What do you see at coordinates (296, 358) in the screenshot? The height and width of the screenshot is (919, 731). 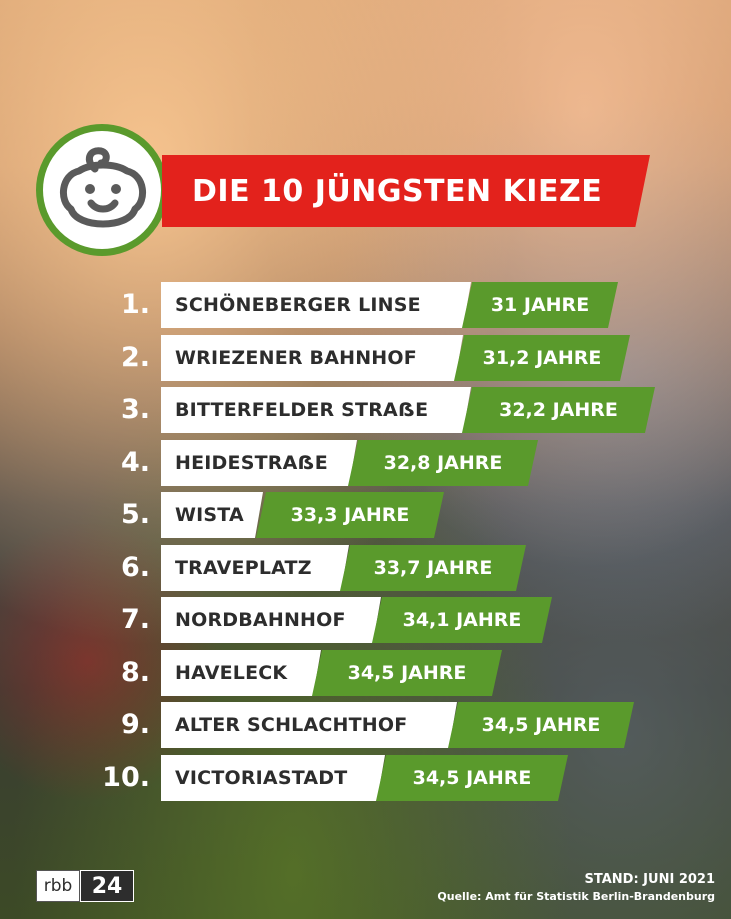 I see `kiez-name: WRIEZENER BAHNHOF` at bounding box center [296, 358].